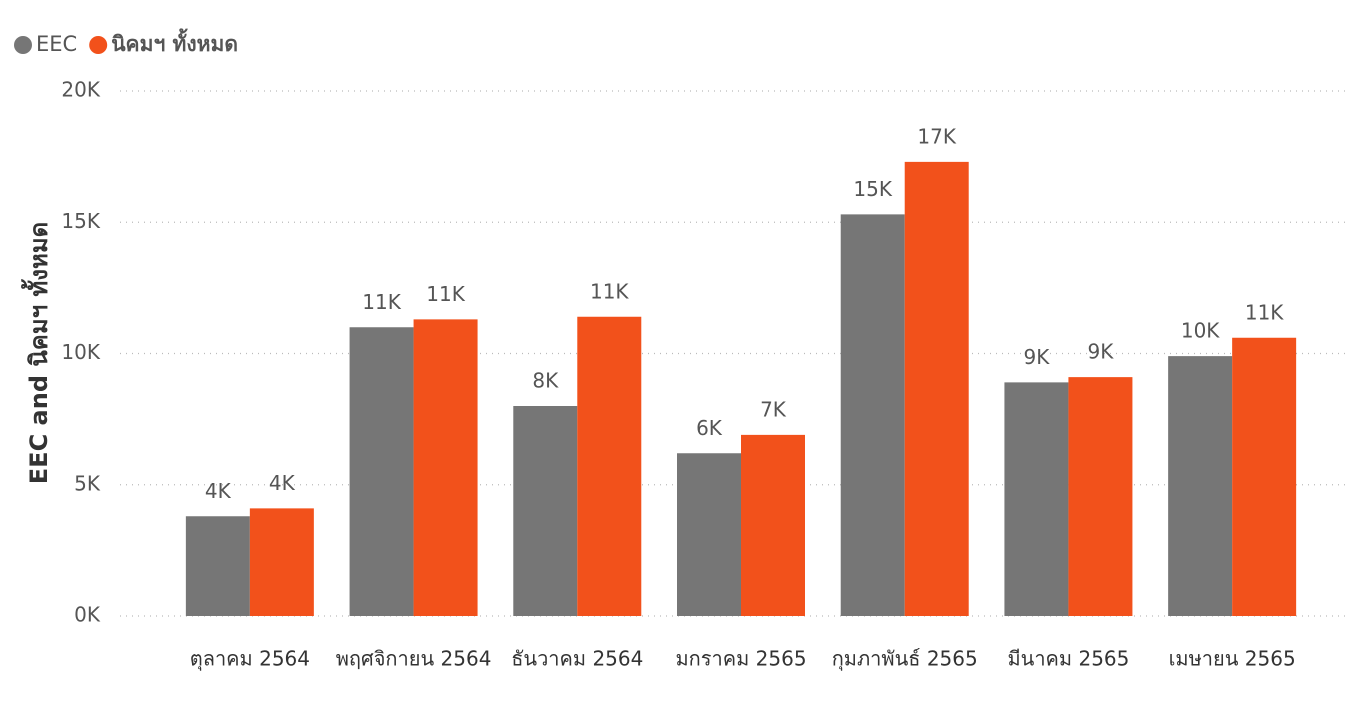 Image resolution: width=1362 pixels, height=703 pixels. Describe the element at coordinates (56, 44) in the screenshot. I see `legend-label: EEC` at that location.